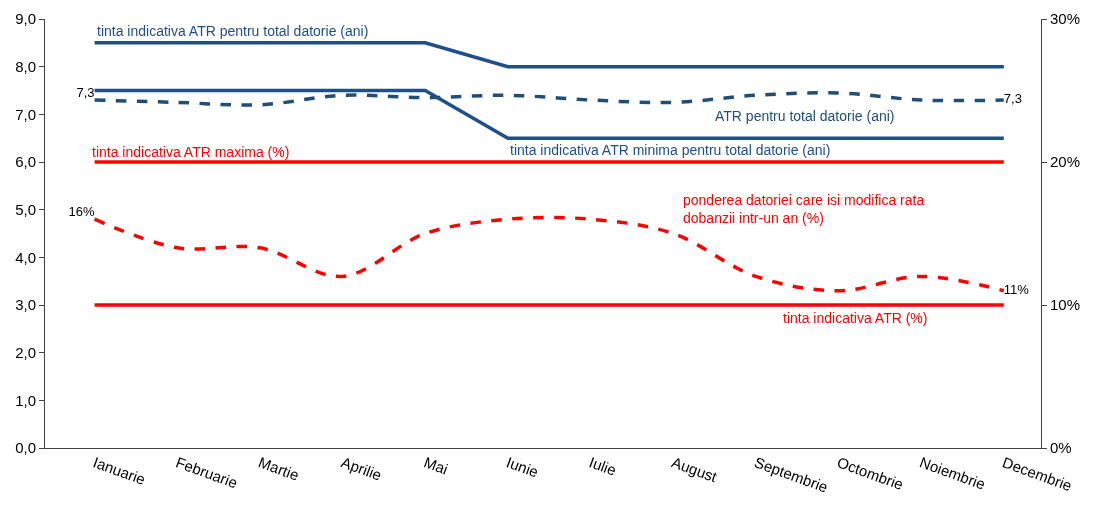 Image resolution: width=1106 pixels, height=523 pixels. Describe the element at coordinates (25, 114) in the screenshot. I see `y-tick-label: 7,0` at that location.